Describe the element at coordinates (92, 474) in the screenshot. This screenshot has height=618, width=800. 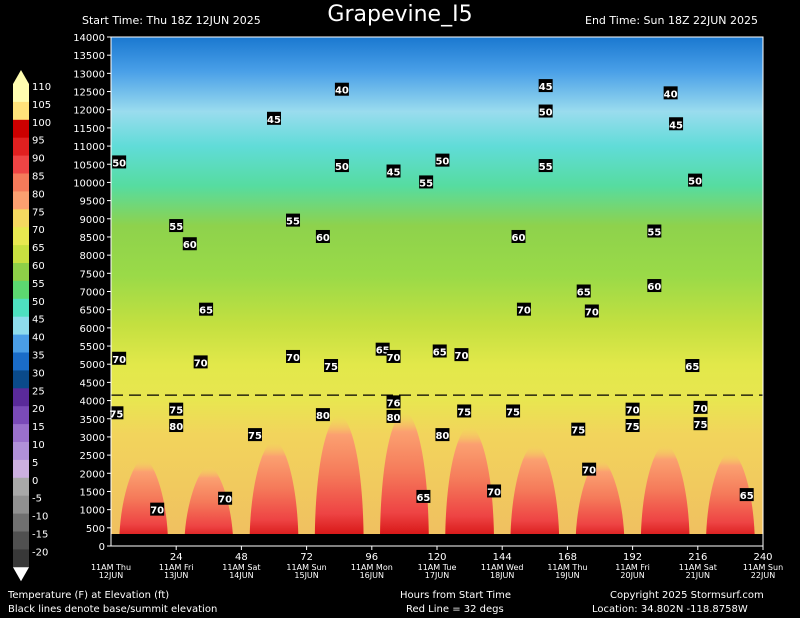
I see `y-tick-label: 2000` at that location.